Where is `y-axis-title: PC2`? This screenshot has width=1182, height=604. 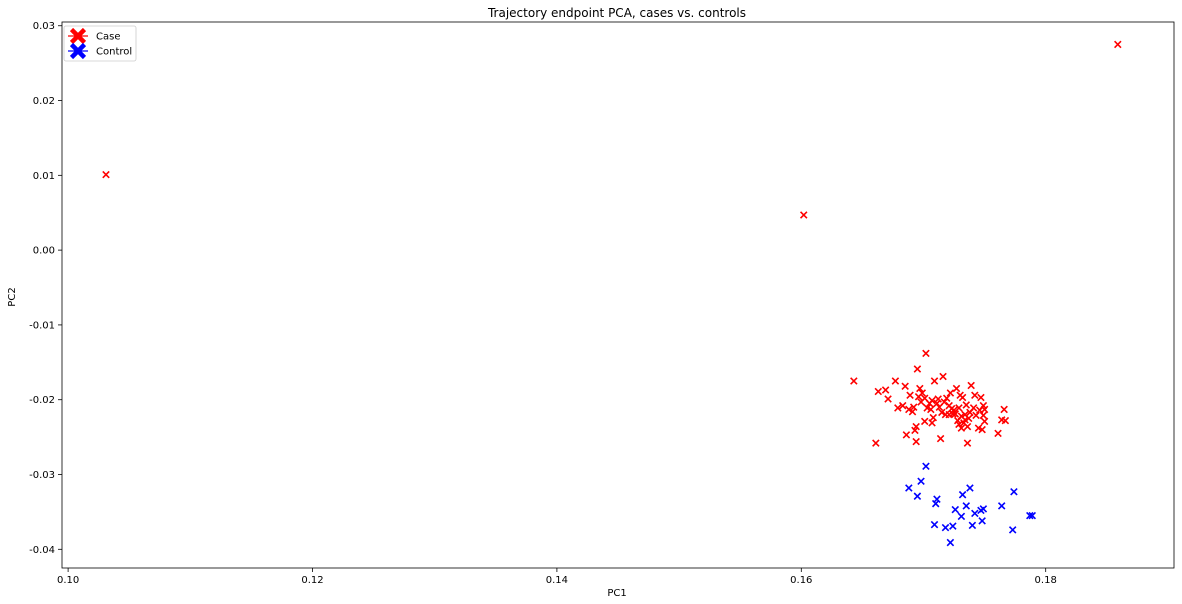
y-axis-title: PC2 is located at coordinates (12, 296).